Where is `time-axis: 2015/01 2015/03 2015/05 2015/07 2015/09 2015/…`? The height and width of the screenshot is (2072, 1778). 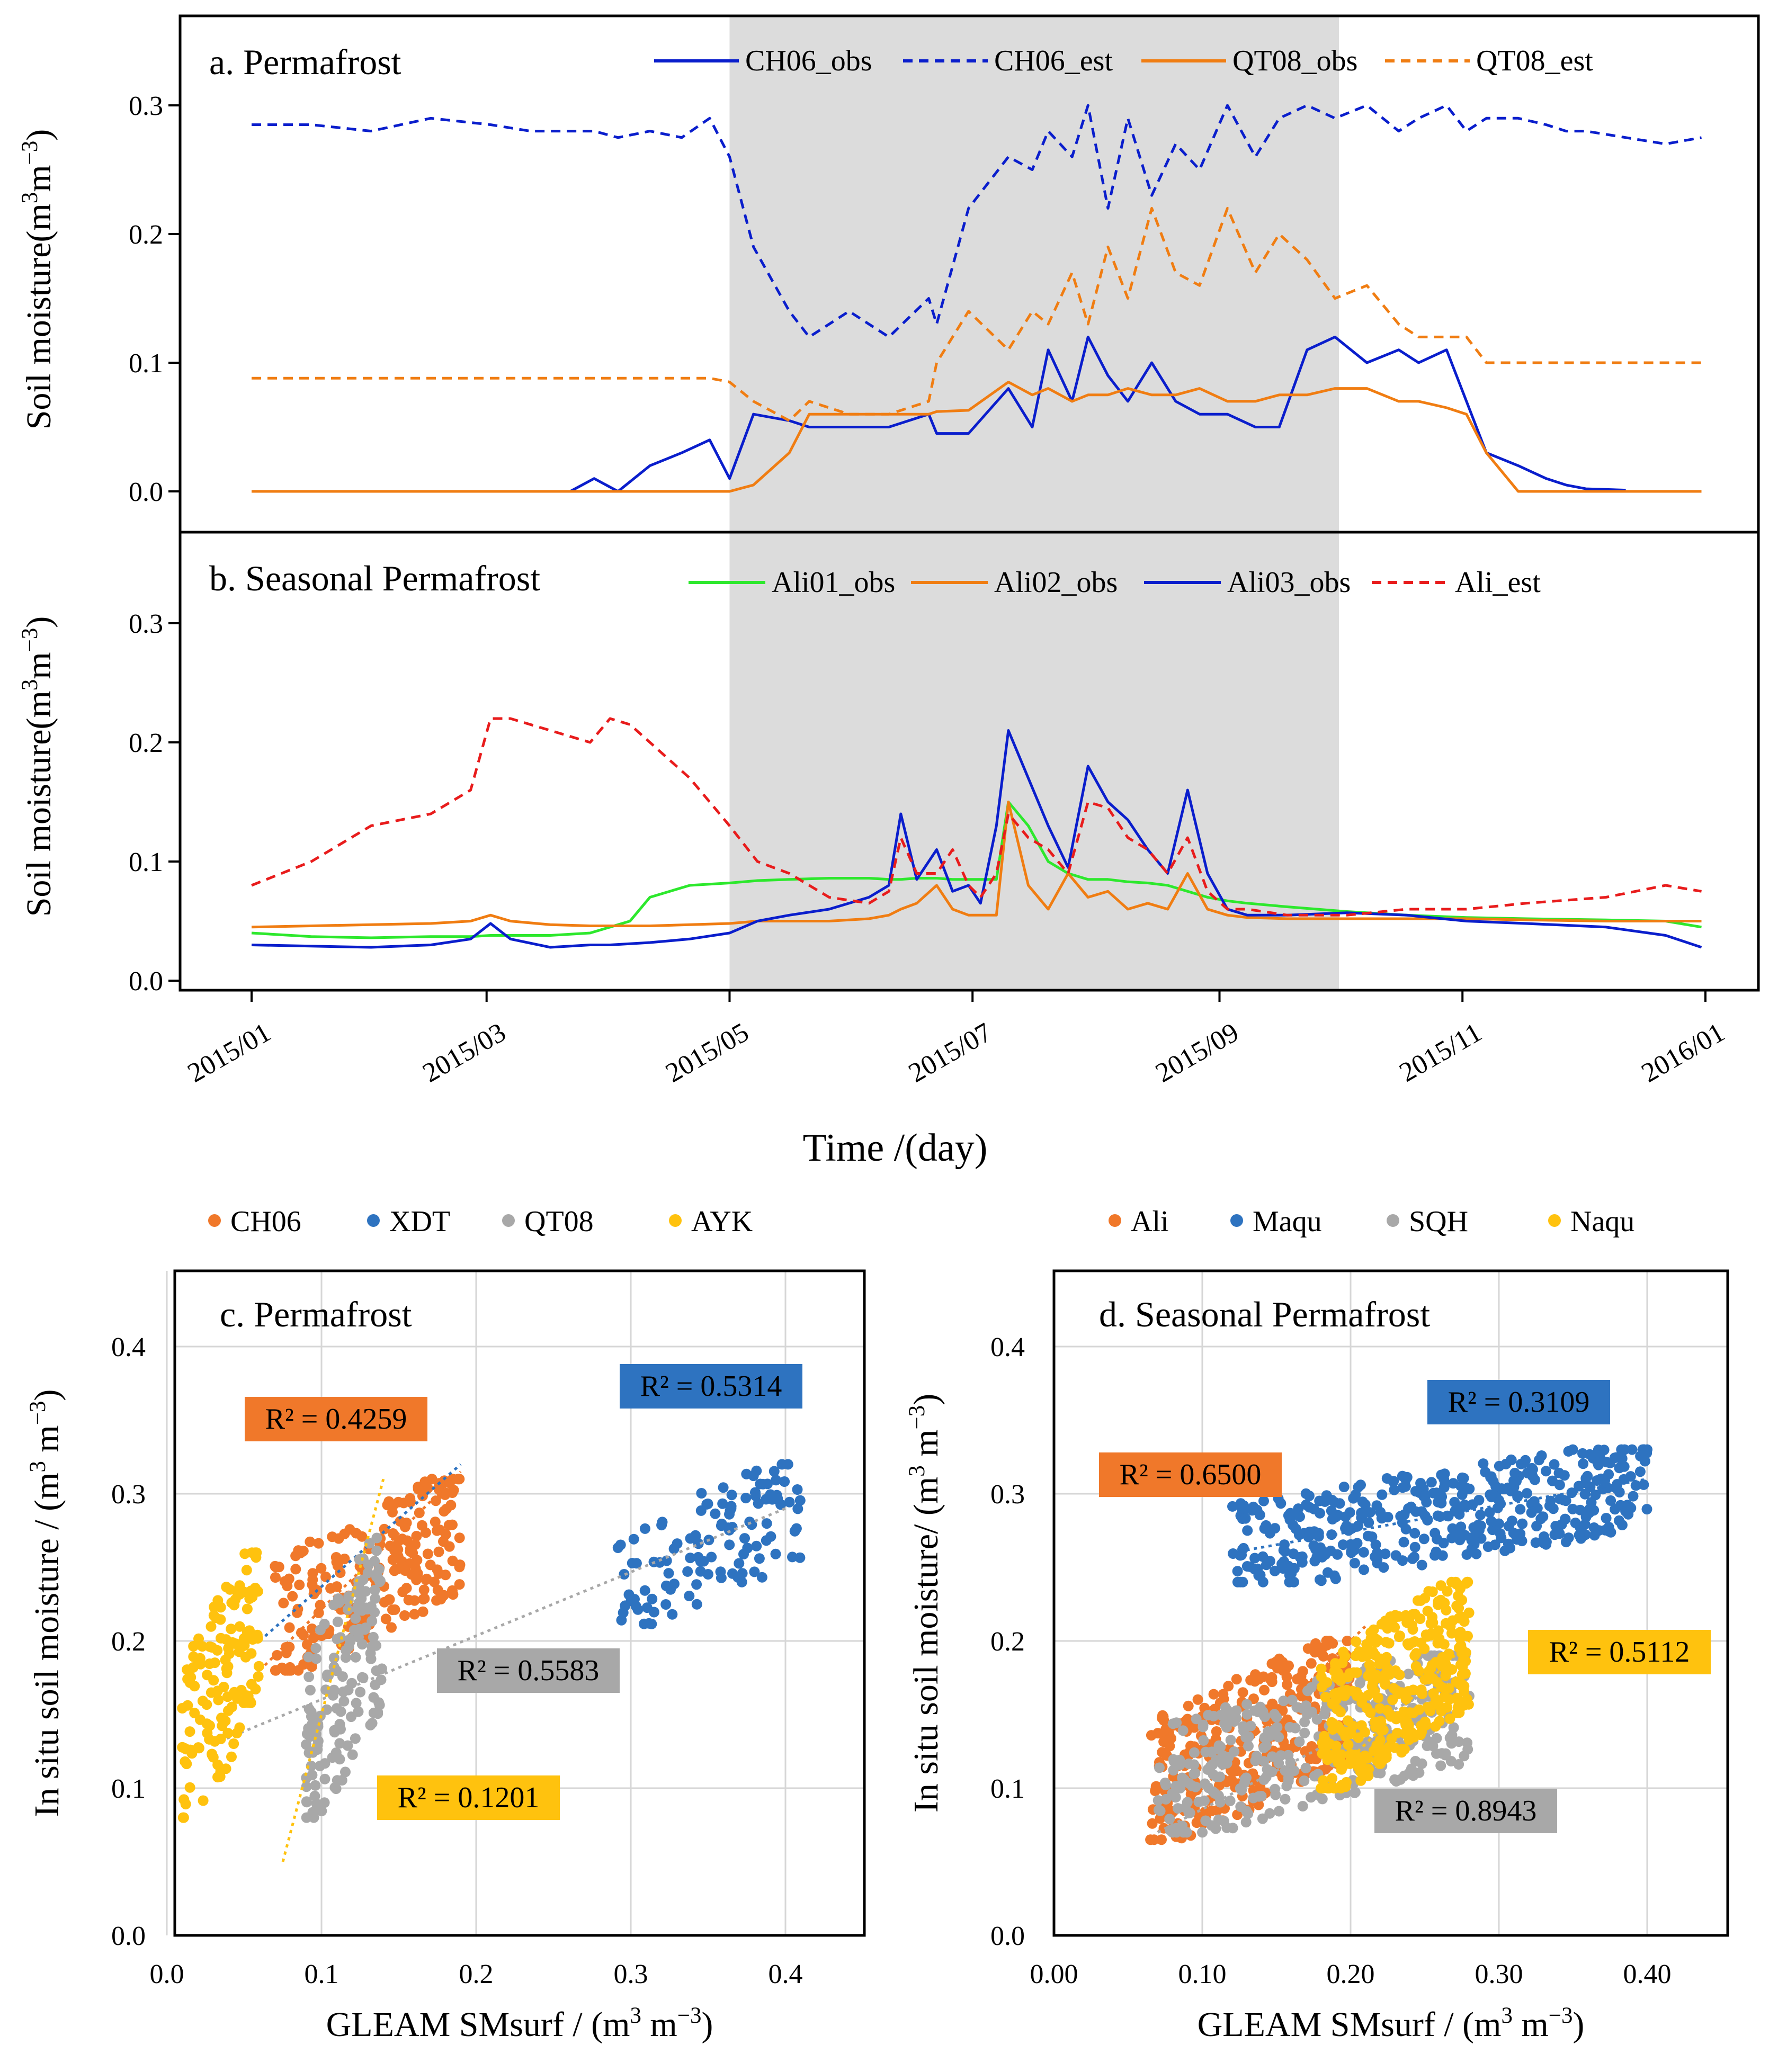
time-axis: 2015/01 2015/03 2015/05 2015/07 2015/09 2015/… is located at coordinates (956, 1080).